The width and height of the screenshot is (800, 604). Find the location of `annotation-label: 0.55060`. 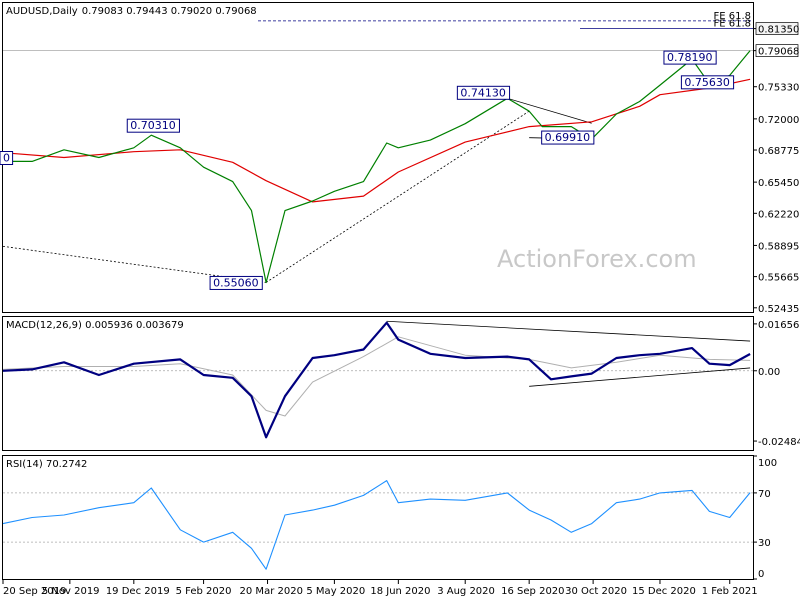

annotation-label: 0.55060 is located at coordinates (236, 282).